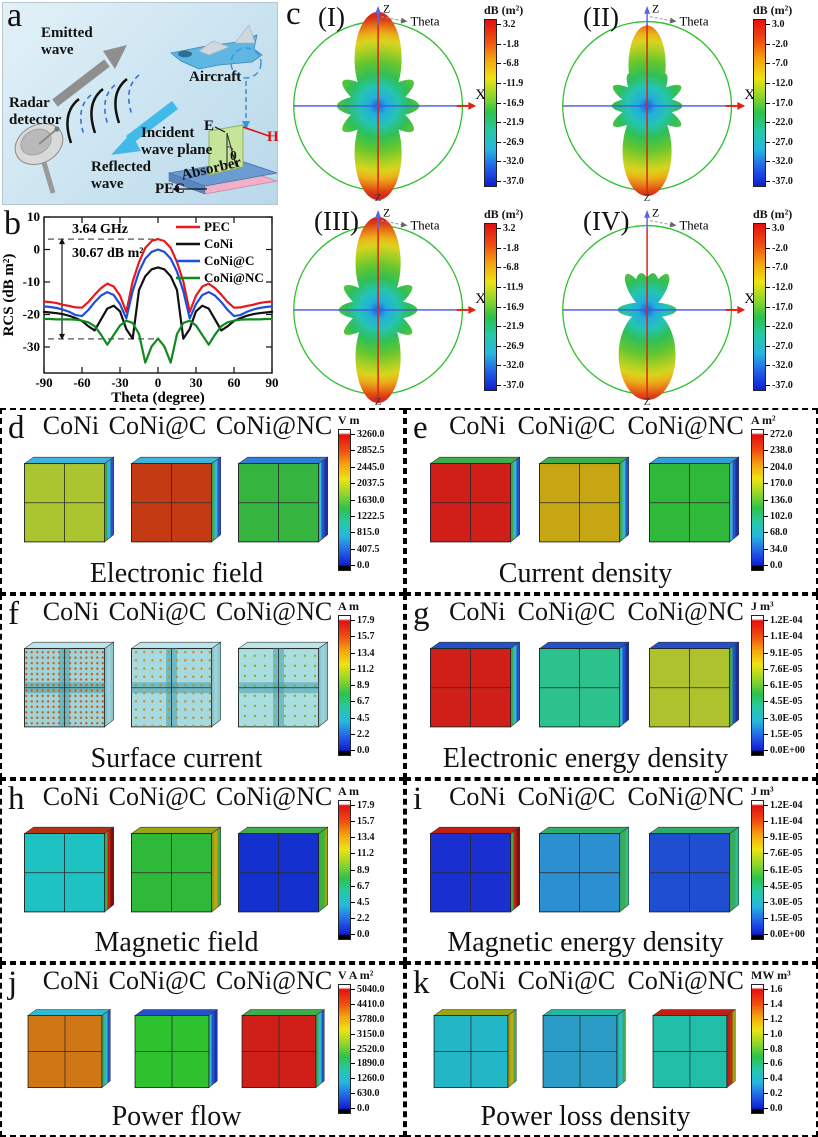  Describe the element at coordinates (786, 822) in the screenshot. I see `colorbar-tick-label: 1.1E-04` at that location.